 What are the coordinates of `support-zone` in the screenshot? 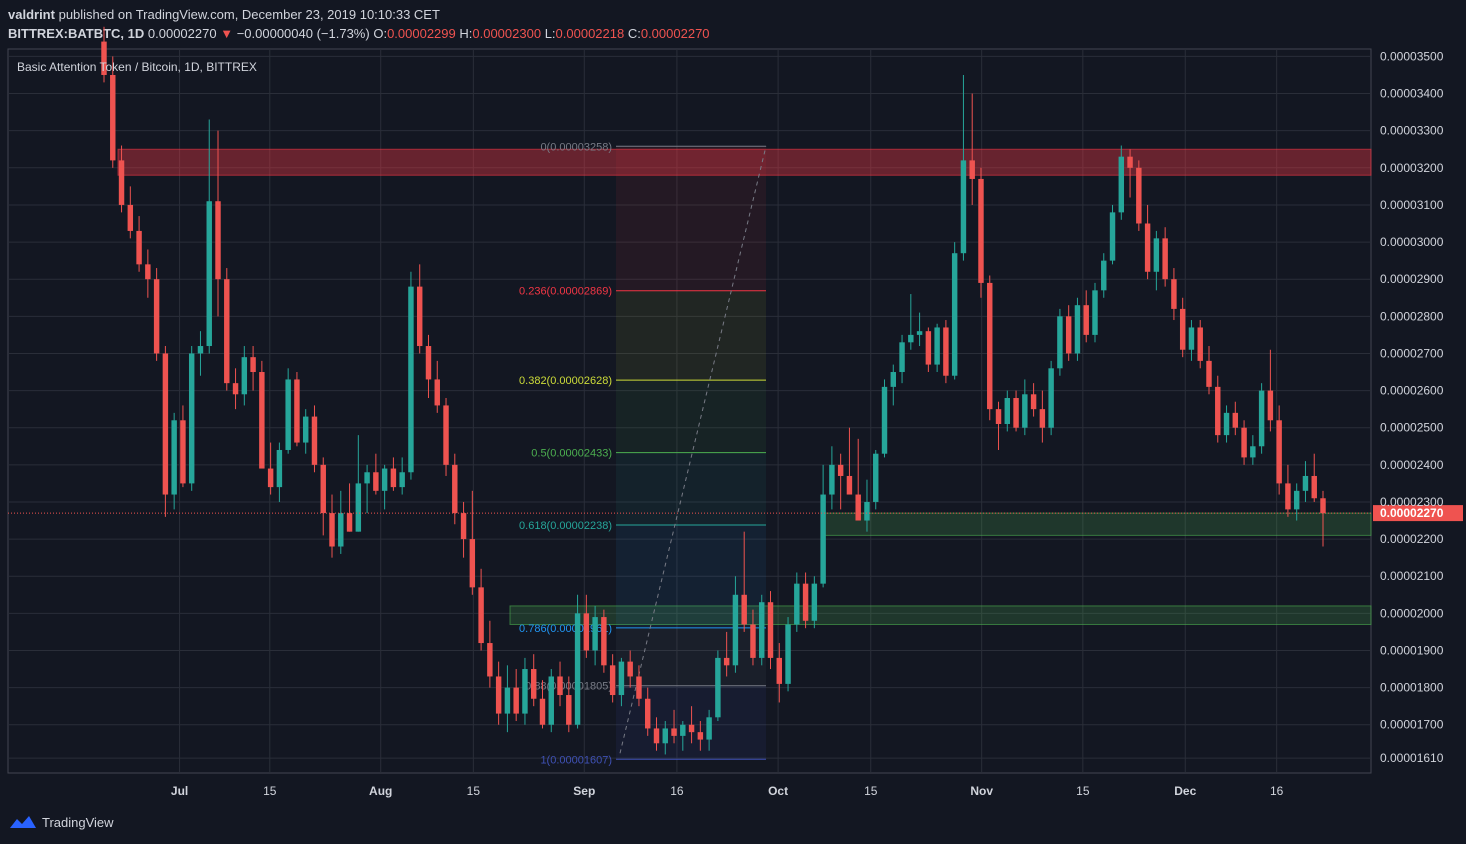 It's located at (940, 615).